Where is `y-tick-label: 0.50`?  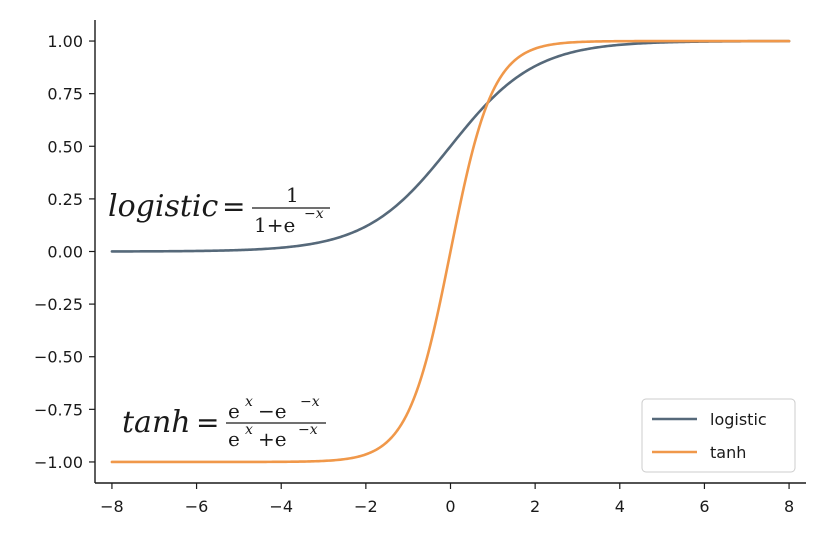
y-tick-label: 0.50 is located at coordinates (65, 146).